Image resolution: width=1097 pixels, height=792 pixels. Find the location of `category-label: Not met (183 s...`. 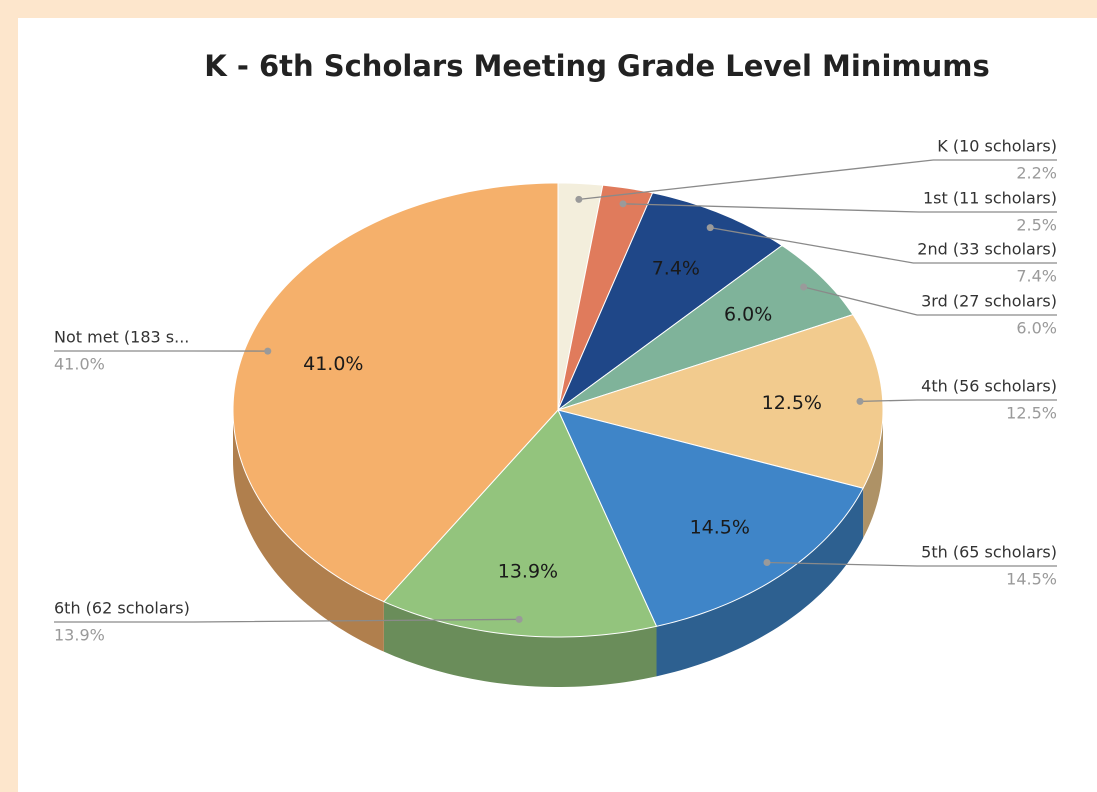

category-label: Not met (183 s... is located at coordinates (121, 337).